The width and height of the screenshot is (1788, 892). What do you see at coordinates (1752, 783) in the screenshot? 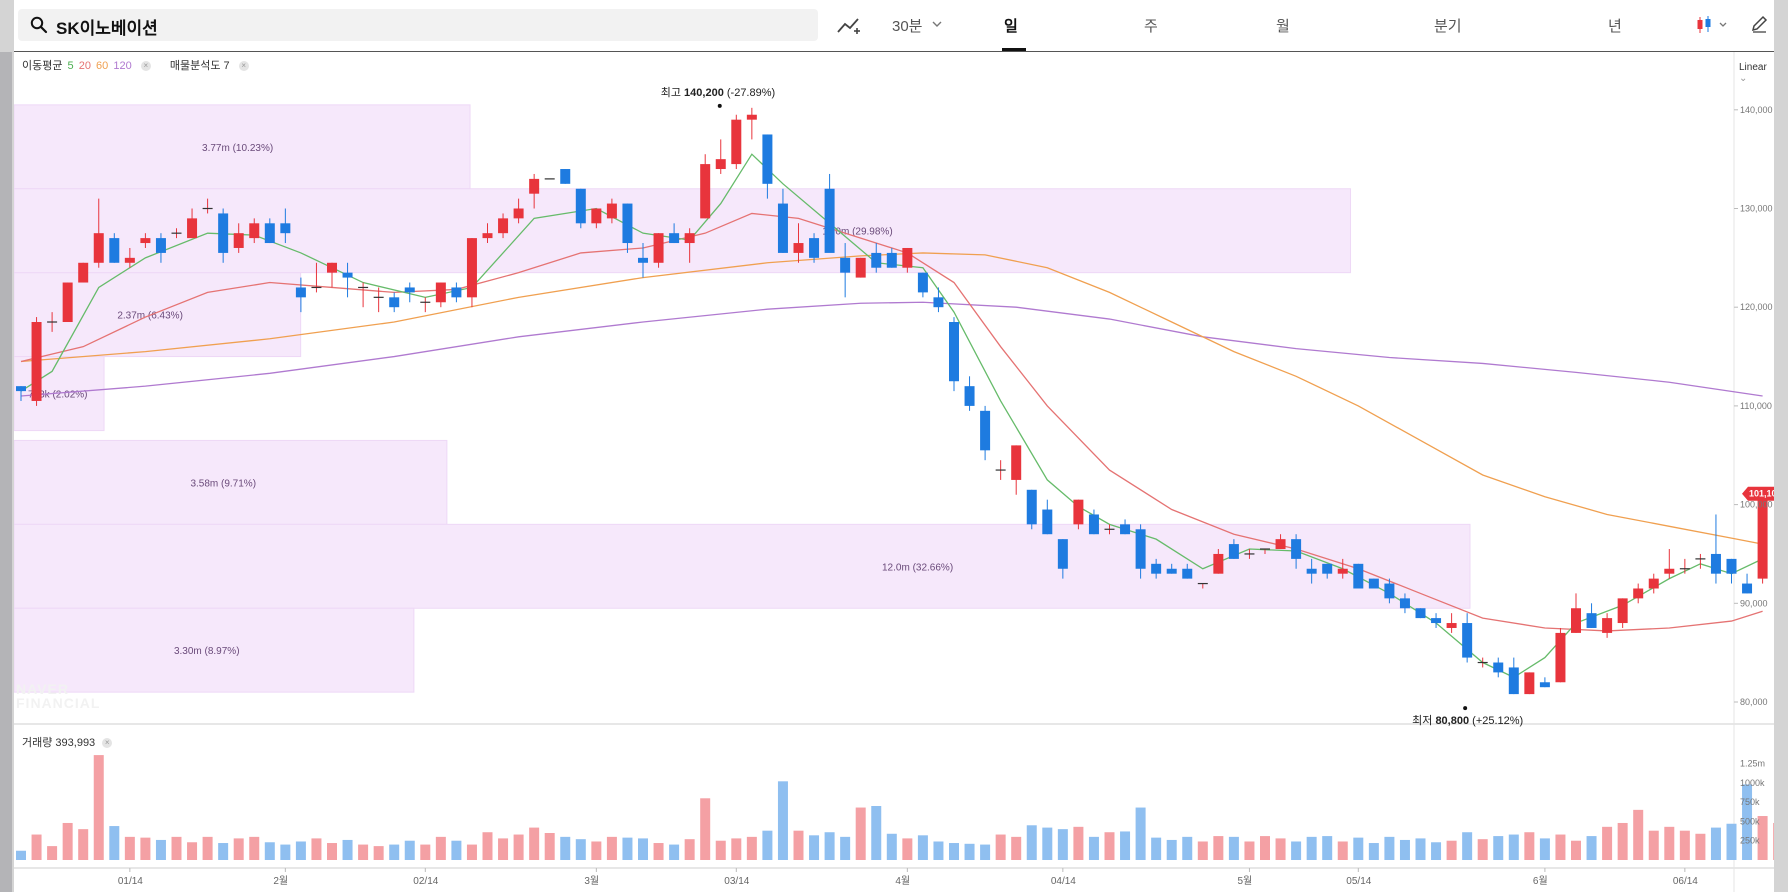
I see `volume-tick-label: 1000k` at bounding box center [1752, 783].